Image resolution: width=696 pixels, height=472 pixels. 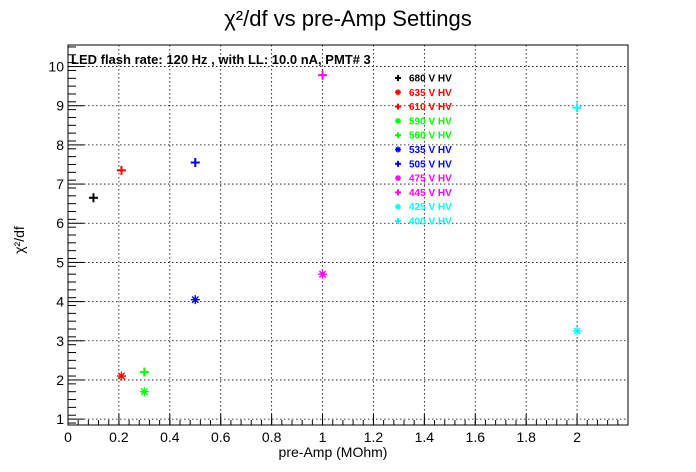 I want to click on legend-entry: 590 V HV, so click(x=430, y=121).